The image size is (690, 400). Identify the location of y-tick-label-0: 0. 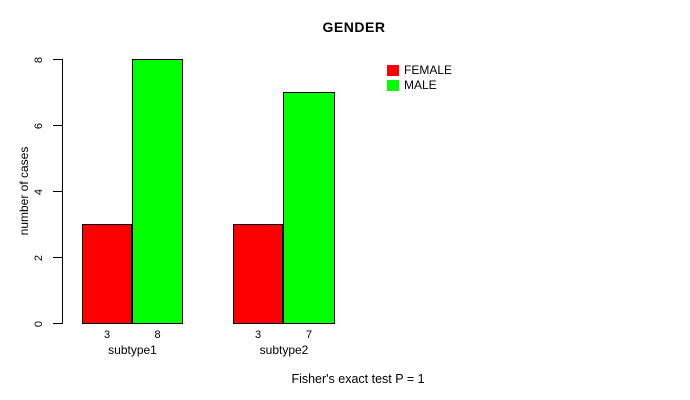
(39, 323).